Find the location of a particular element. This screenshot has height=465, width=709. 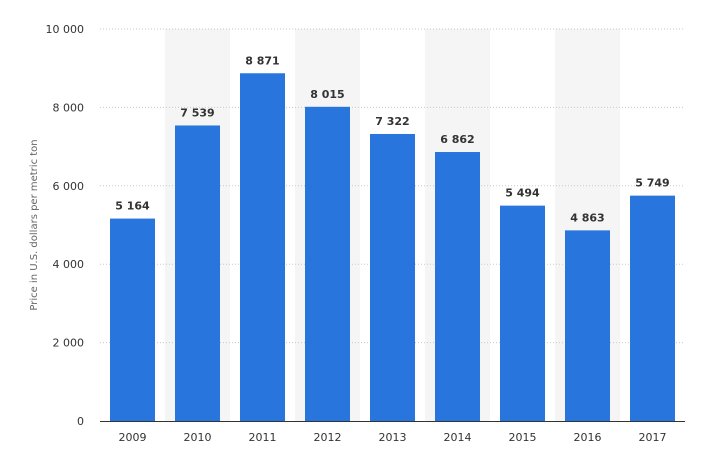

x-tick-label: 2010 is located at coordinates (198, 437).